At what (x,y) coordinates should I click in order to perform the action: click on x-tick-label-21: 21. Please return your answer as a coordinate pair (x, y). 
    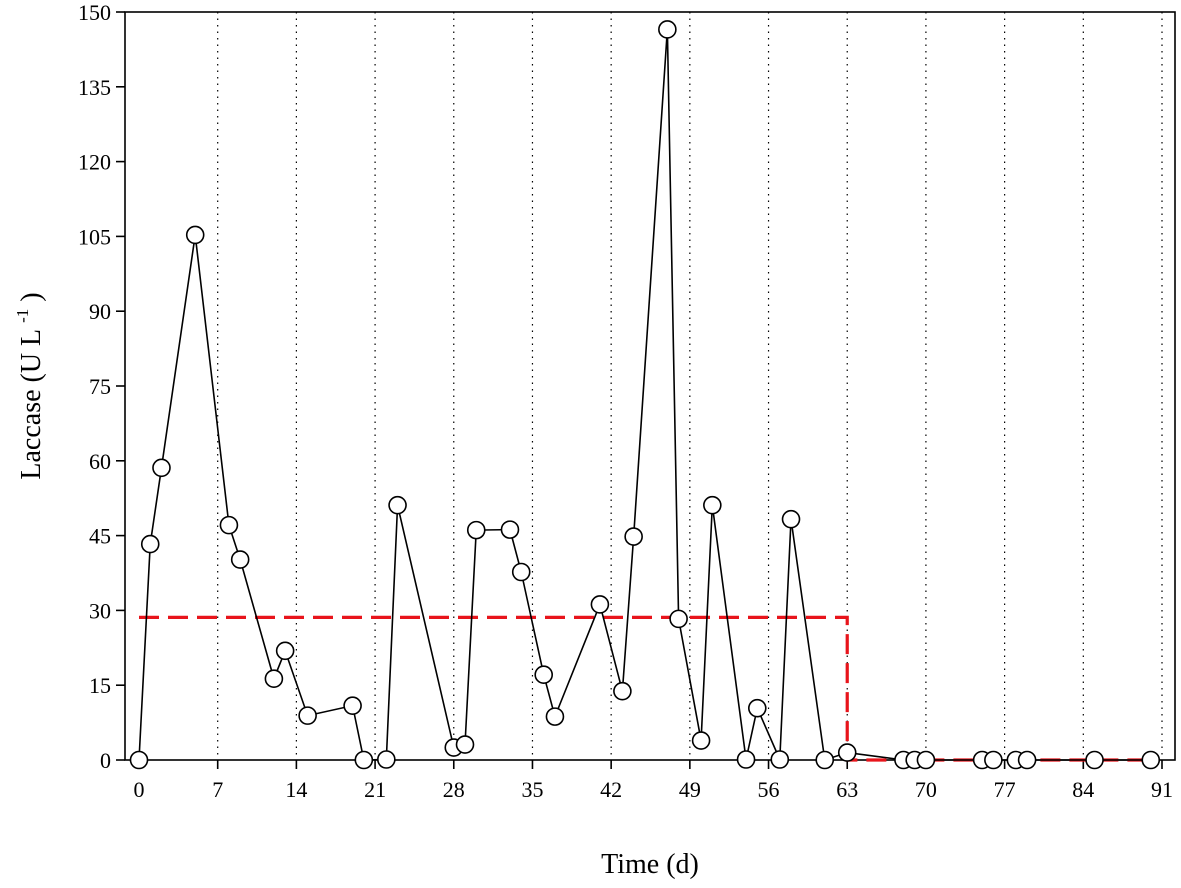
    Looking at the image, I should click on (375, 789).